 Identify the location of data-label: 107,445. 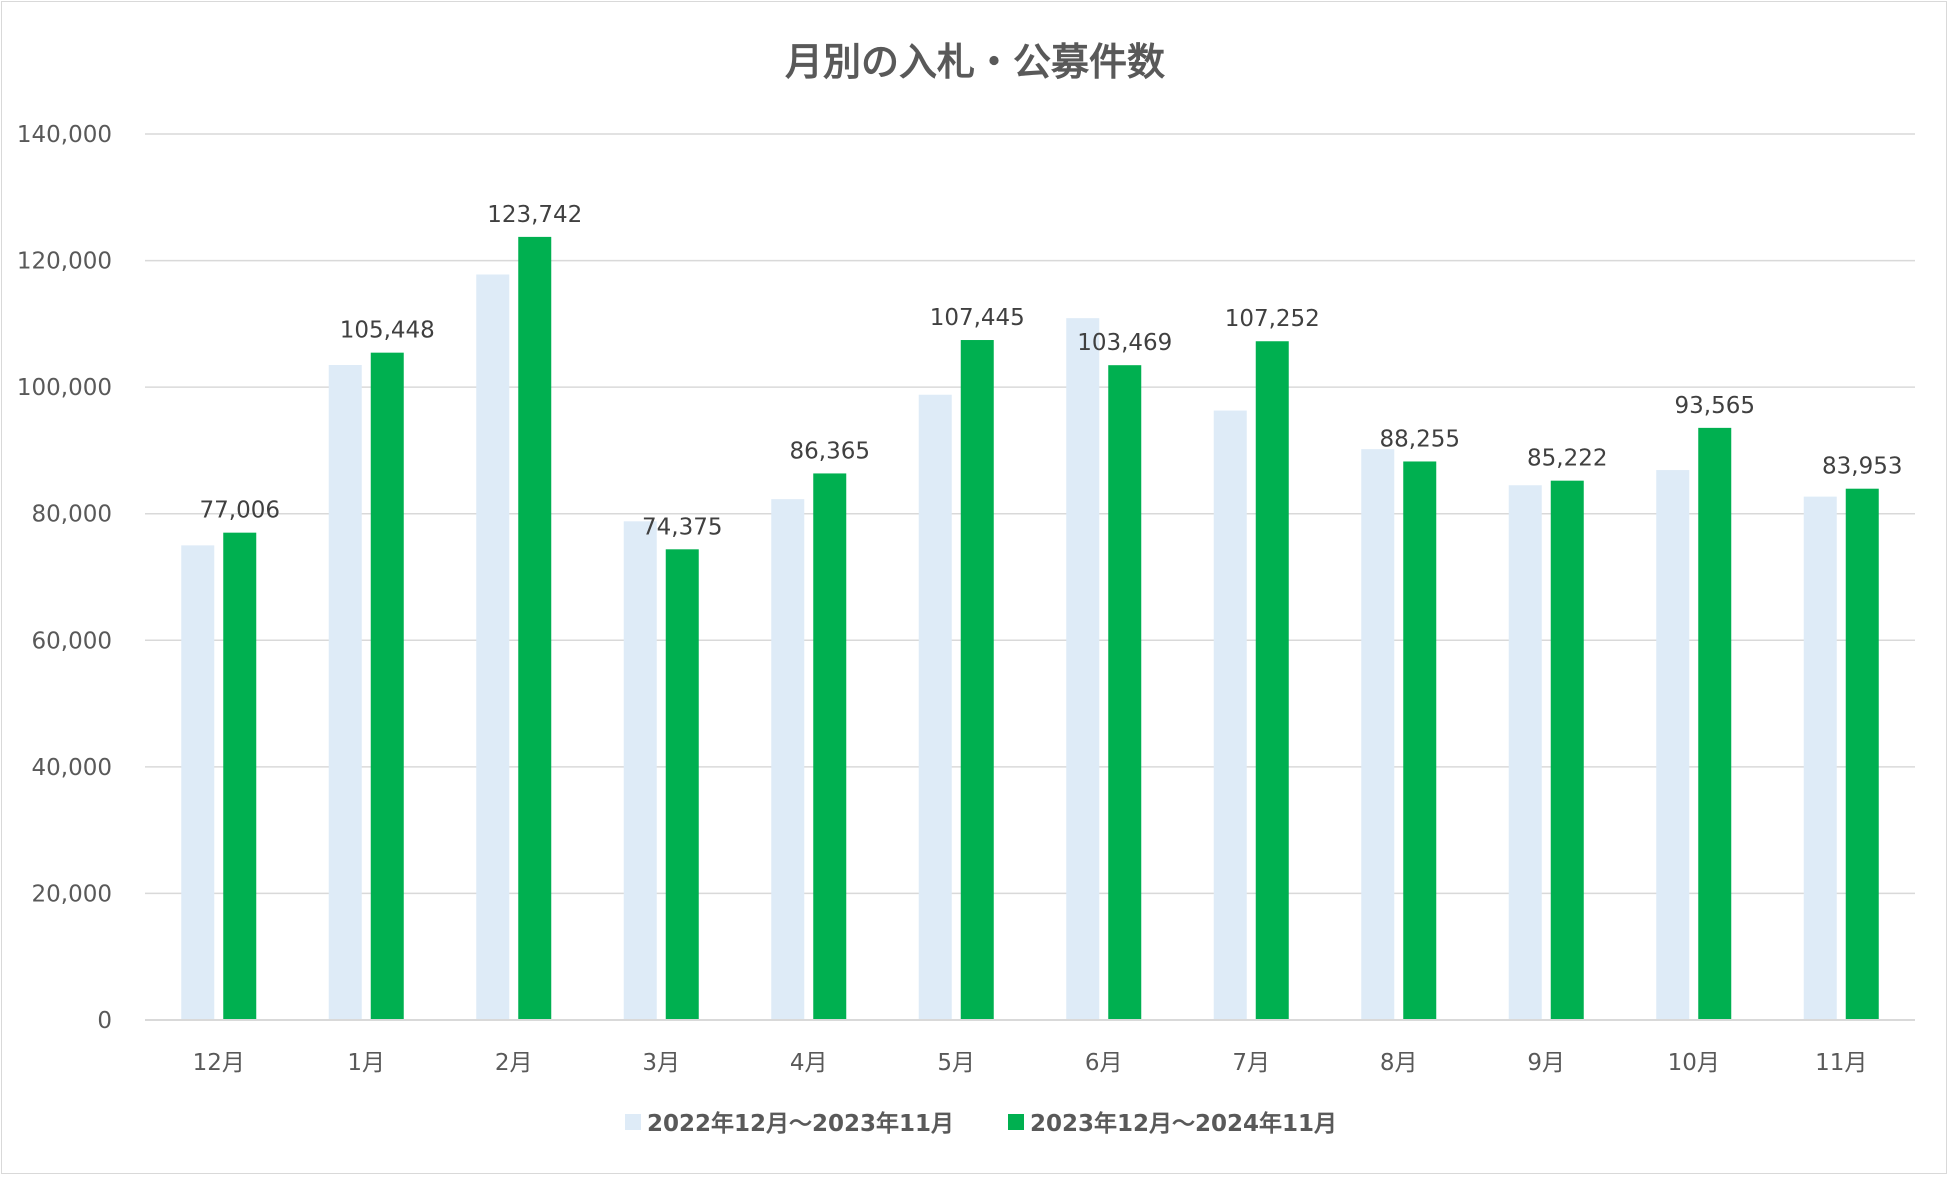
(977, 318).